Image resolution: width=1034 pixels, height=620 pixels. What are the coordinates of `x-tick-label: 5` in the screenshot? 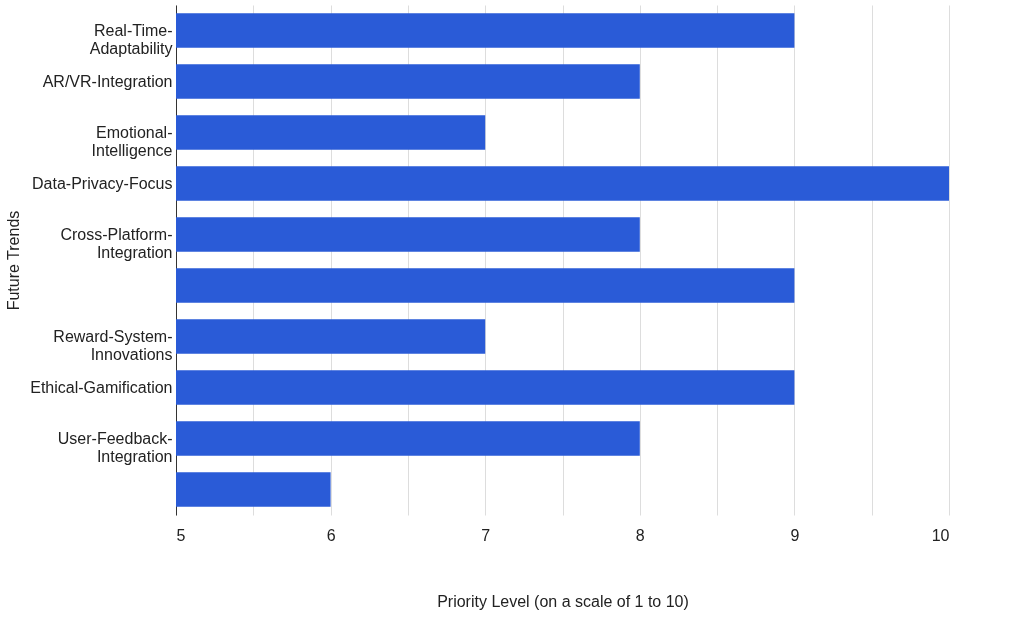 It's located at (181, 535).